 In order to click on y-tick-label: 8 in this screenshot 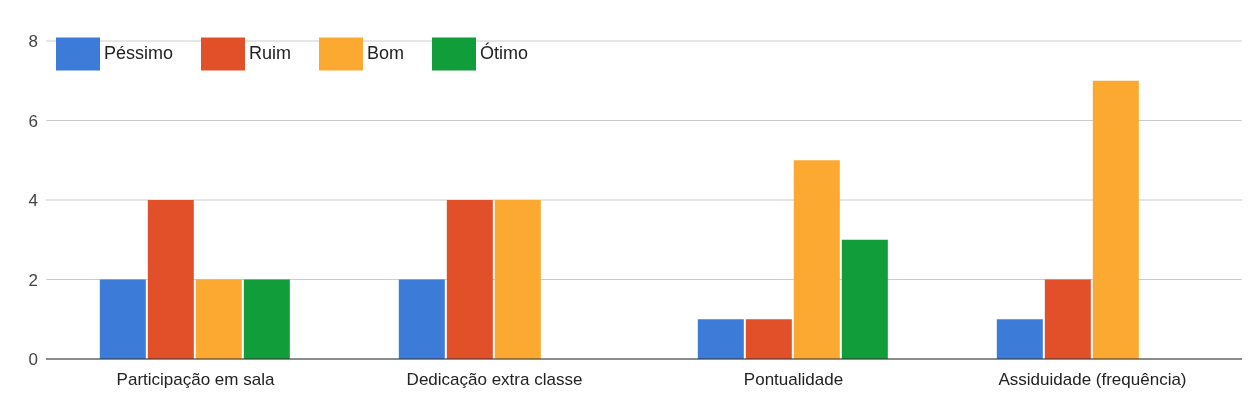, I will do `click(33, 42)`.